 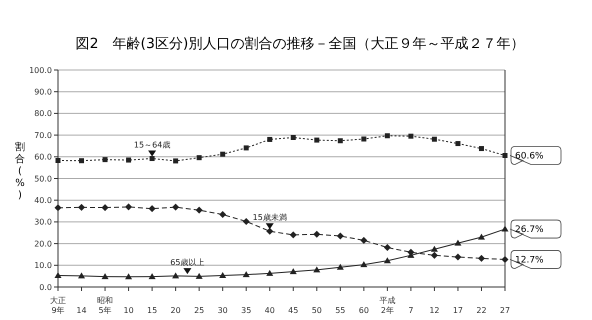 I want to click on y-tick-label: 50.0, so click(x=43, y=179).